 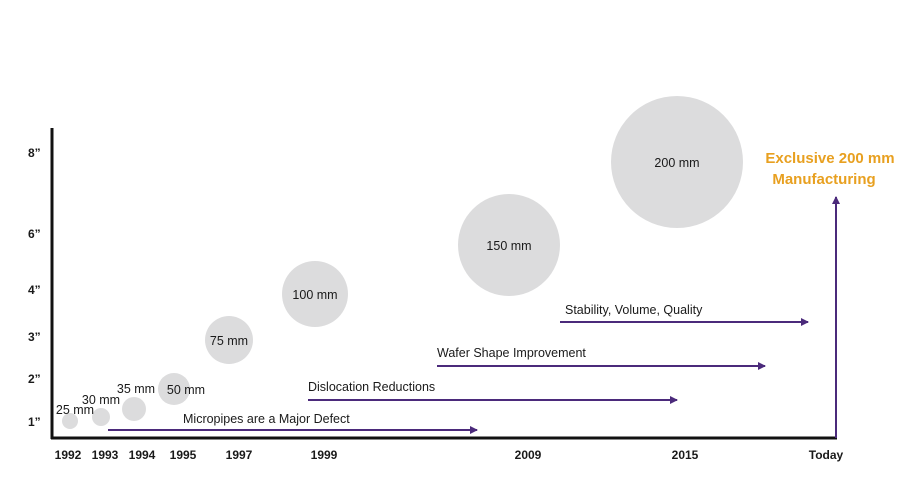 What do you see at coordinates (829, 158) in the screenshot?
I see `callout-line-1: Exclusive 200 mm` at bounding box center [829, 158].